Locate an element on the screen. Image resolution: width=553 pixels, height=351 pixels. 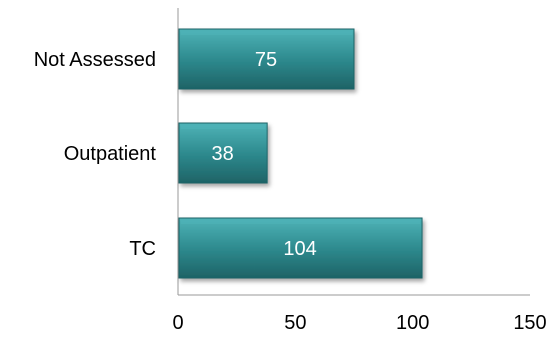
category-label: Not Assessed is located at coordinates (95, 60).